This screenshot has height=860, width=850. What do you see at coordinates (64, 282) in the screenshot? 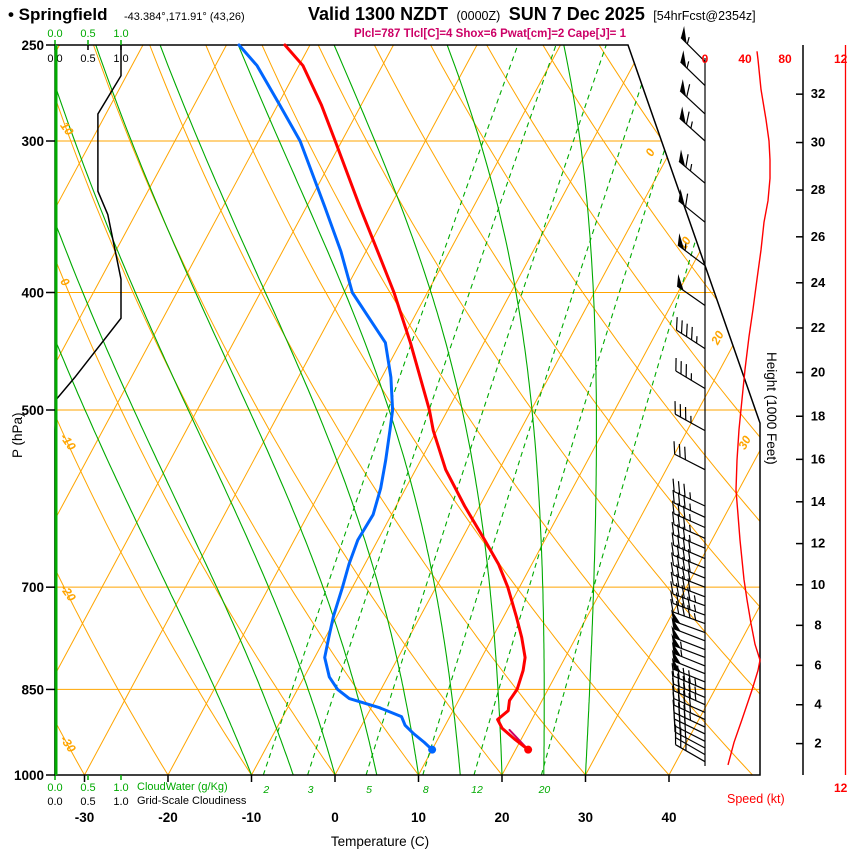
I see `dry-adiabat-label: 0` at bounding box center [64, 282].